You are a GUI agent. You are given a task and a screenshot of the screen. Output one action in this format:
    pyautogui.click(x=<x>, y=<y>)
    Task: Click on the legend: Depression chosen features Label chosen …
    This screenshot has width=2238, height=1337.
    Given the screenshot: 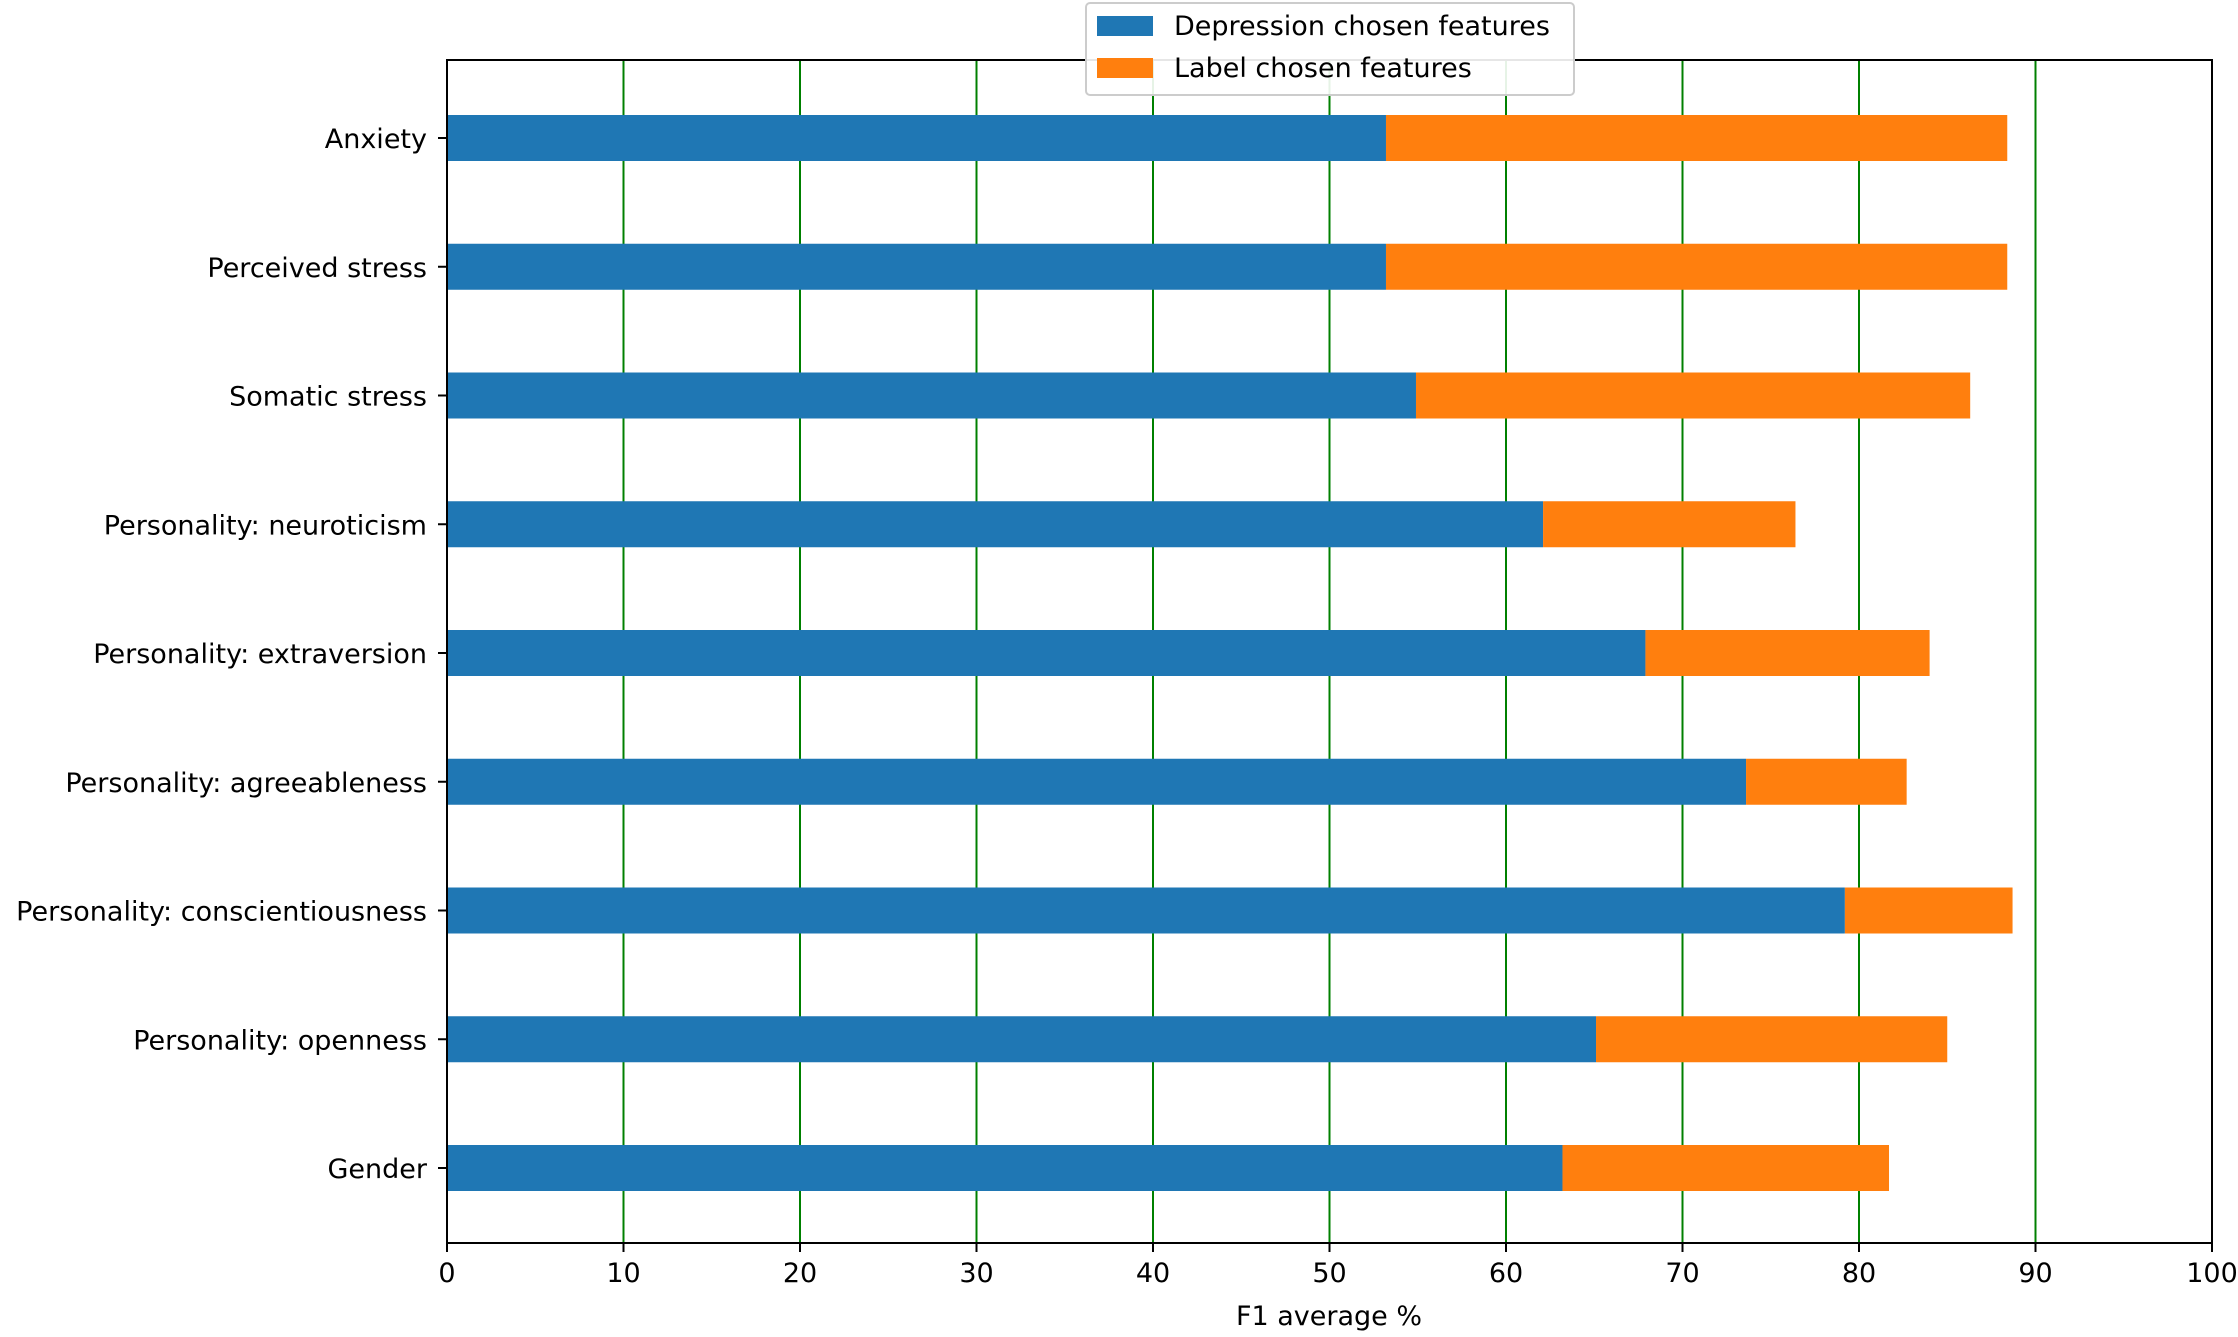 What is the action you would take?
    pyautogui.click(x=1330, y=49)
    